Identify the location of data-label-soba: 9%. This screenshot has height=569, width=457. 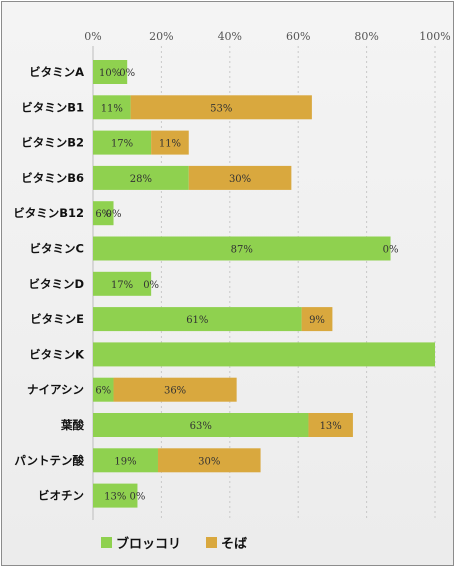
(317, 320).